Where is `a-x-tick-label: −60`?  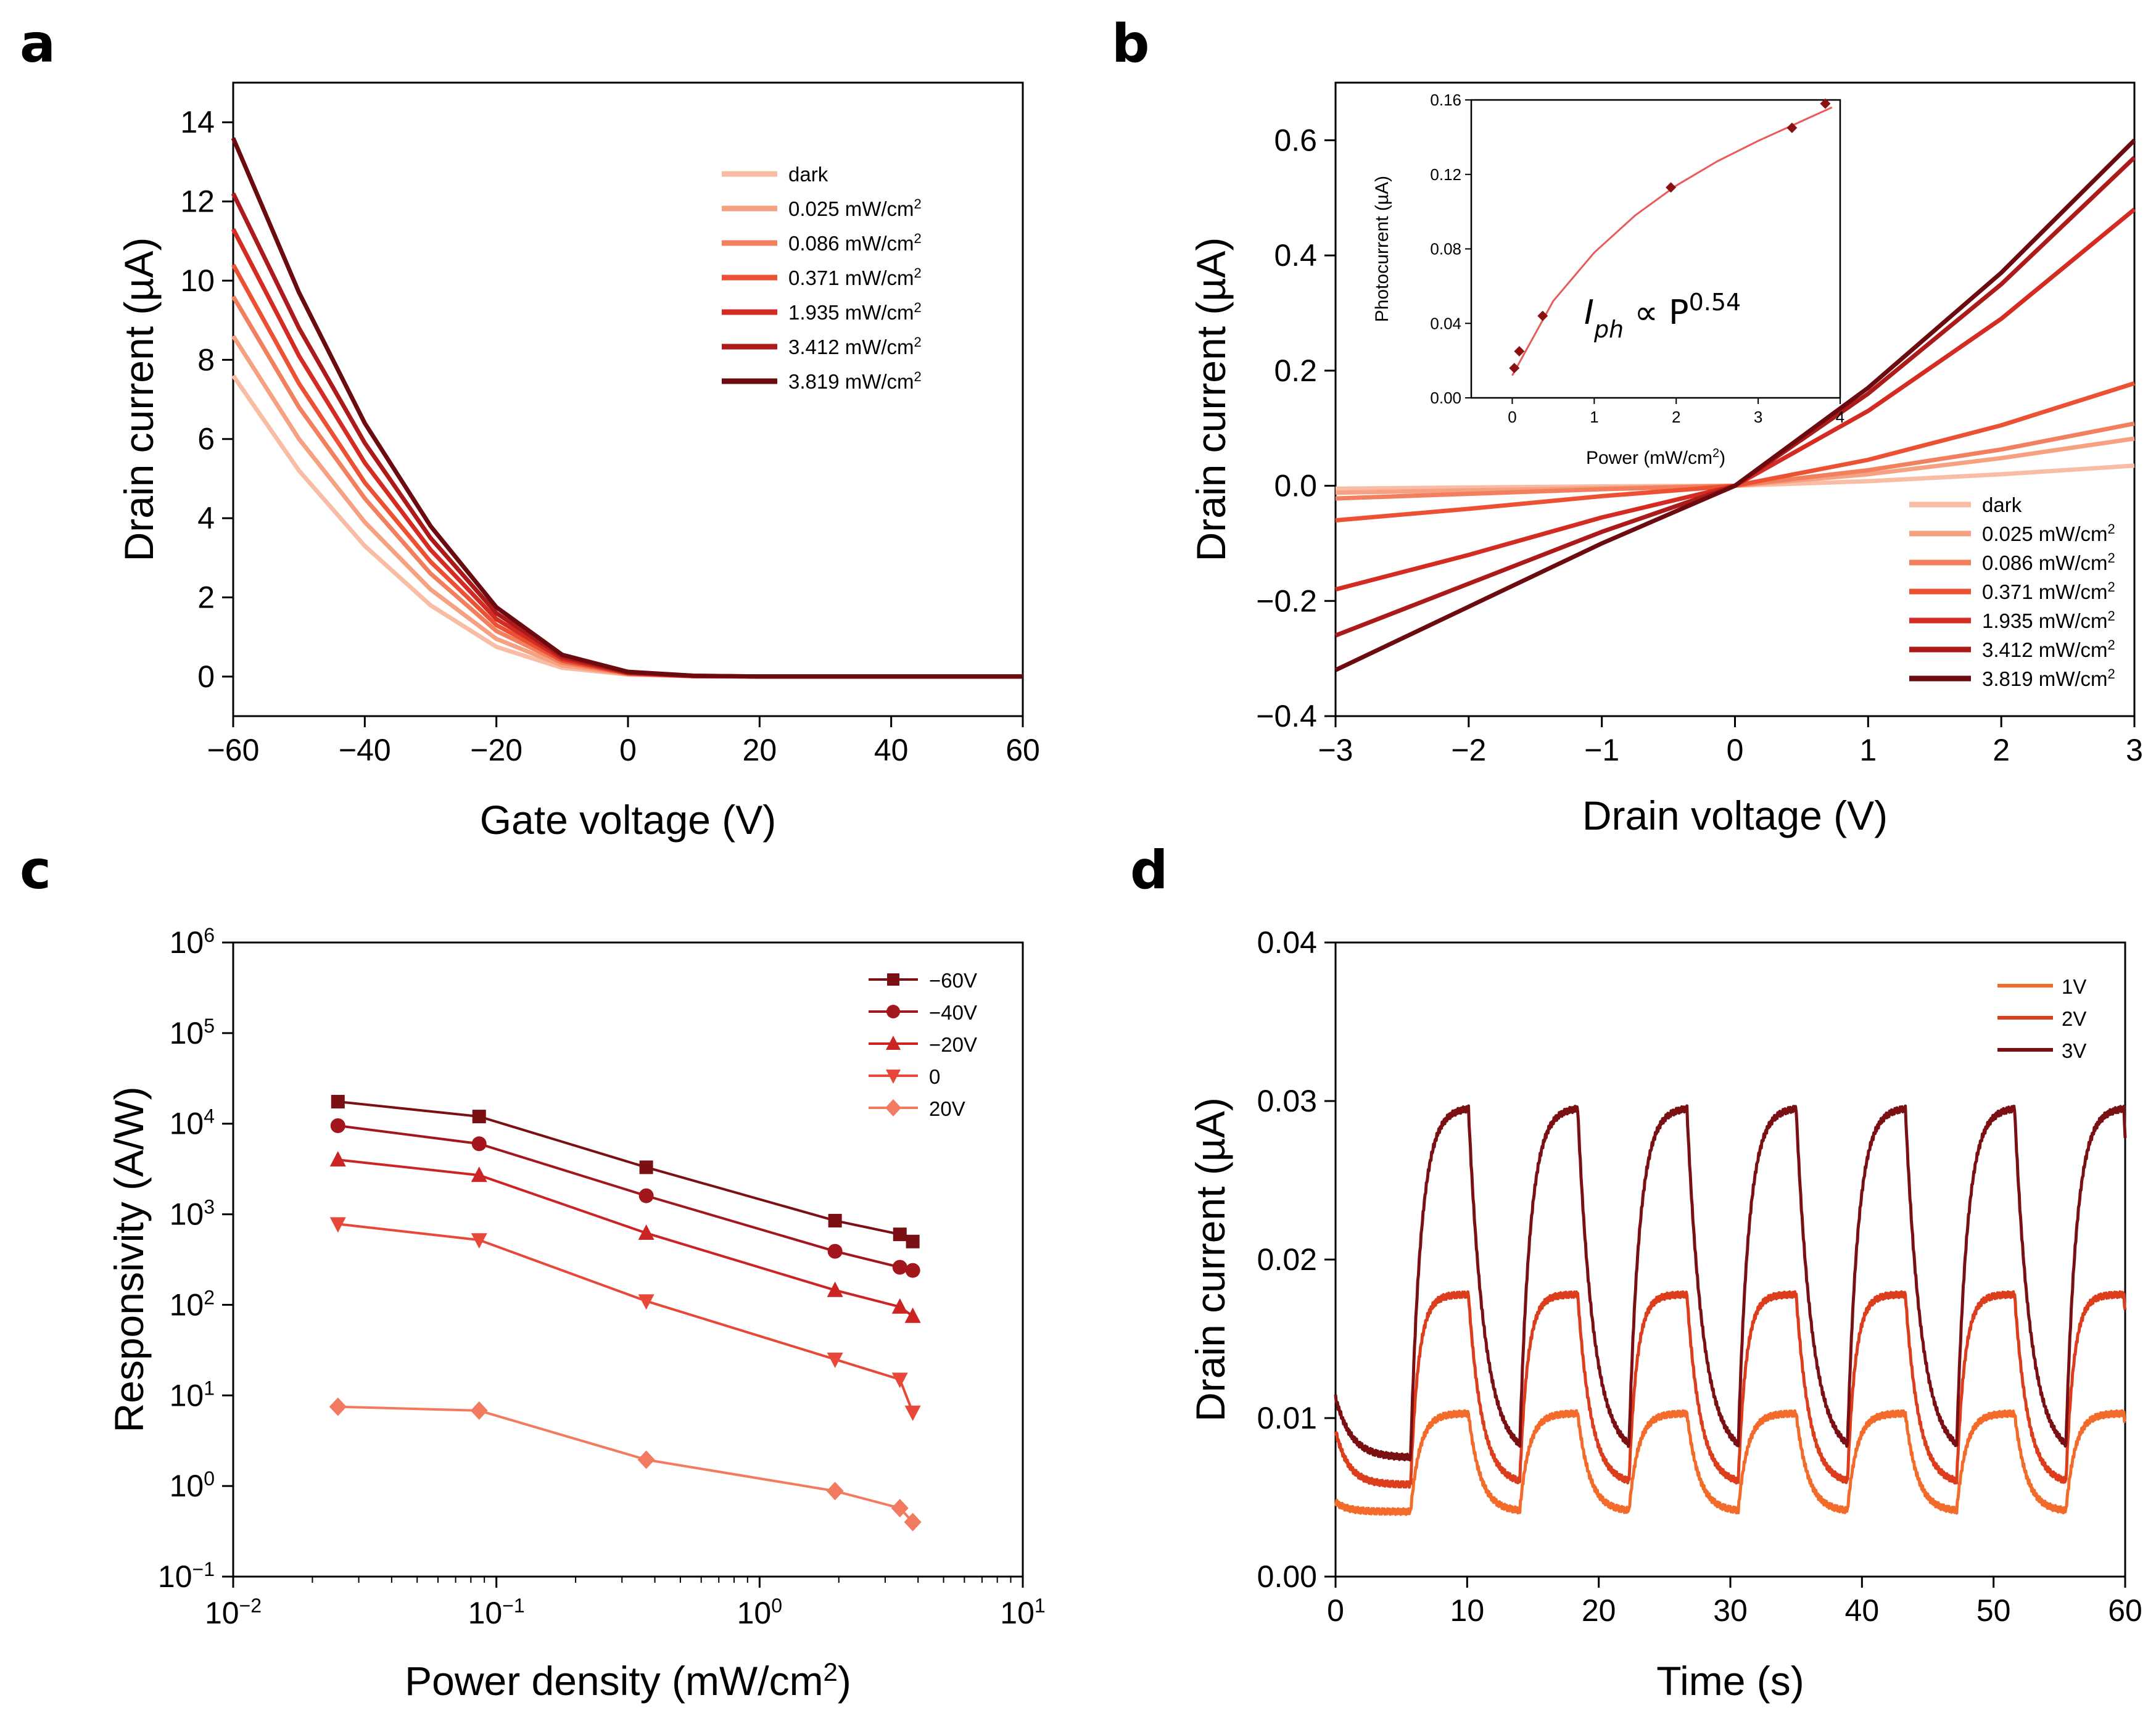
a-x-tick-label: −60 is located at coordinates (234, 750).